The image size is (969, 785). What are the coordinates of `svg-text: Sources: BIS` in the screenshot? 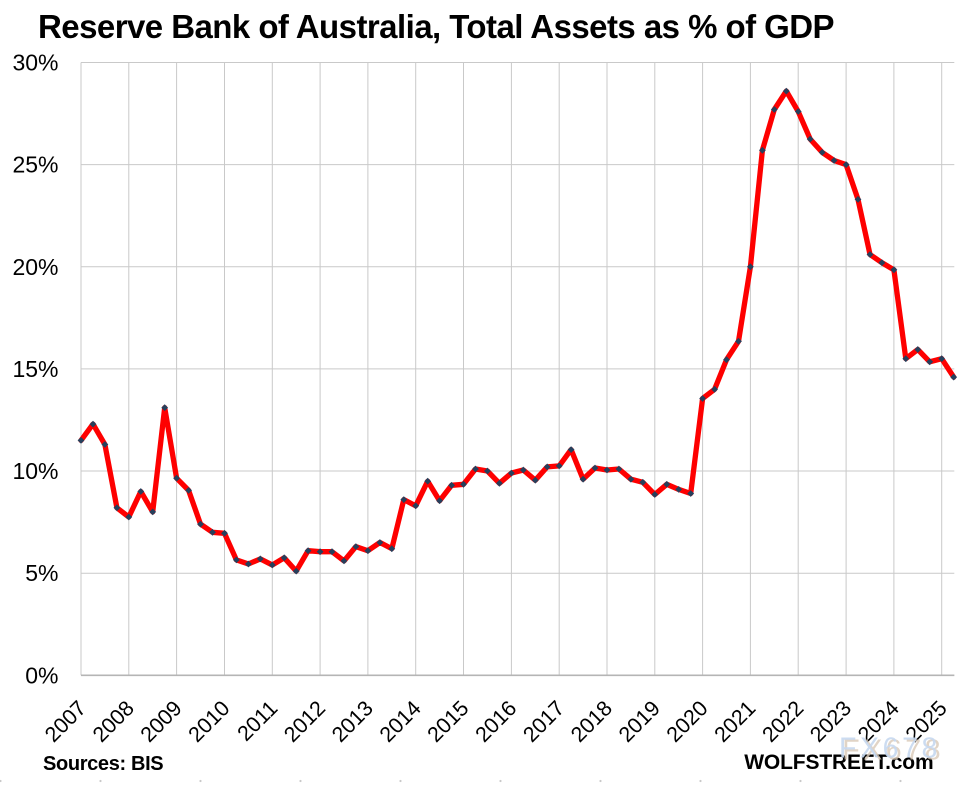 It's located at (103, 764).